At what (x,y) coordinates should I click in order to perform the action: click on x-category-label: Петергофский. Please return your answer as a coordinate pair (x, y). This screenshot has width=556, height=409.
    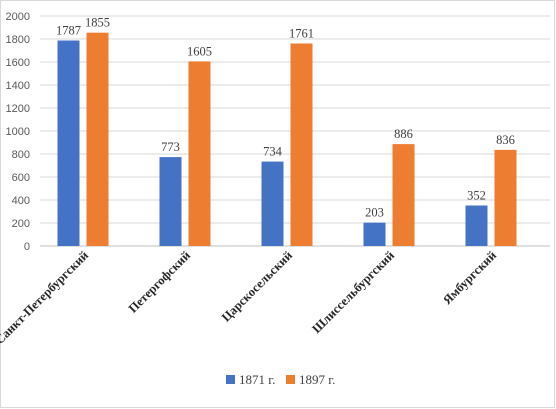
    Looking at the image, I should click on (159, 281).